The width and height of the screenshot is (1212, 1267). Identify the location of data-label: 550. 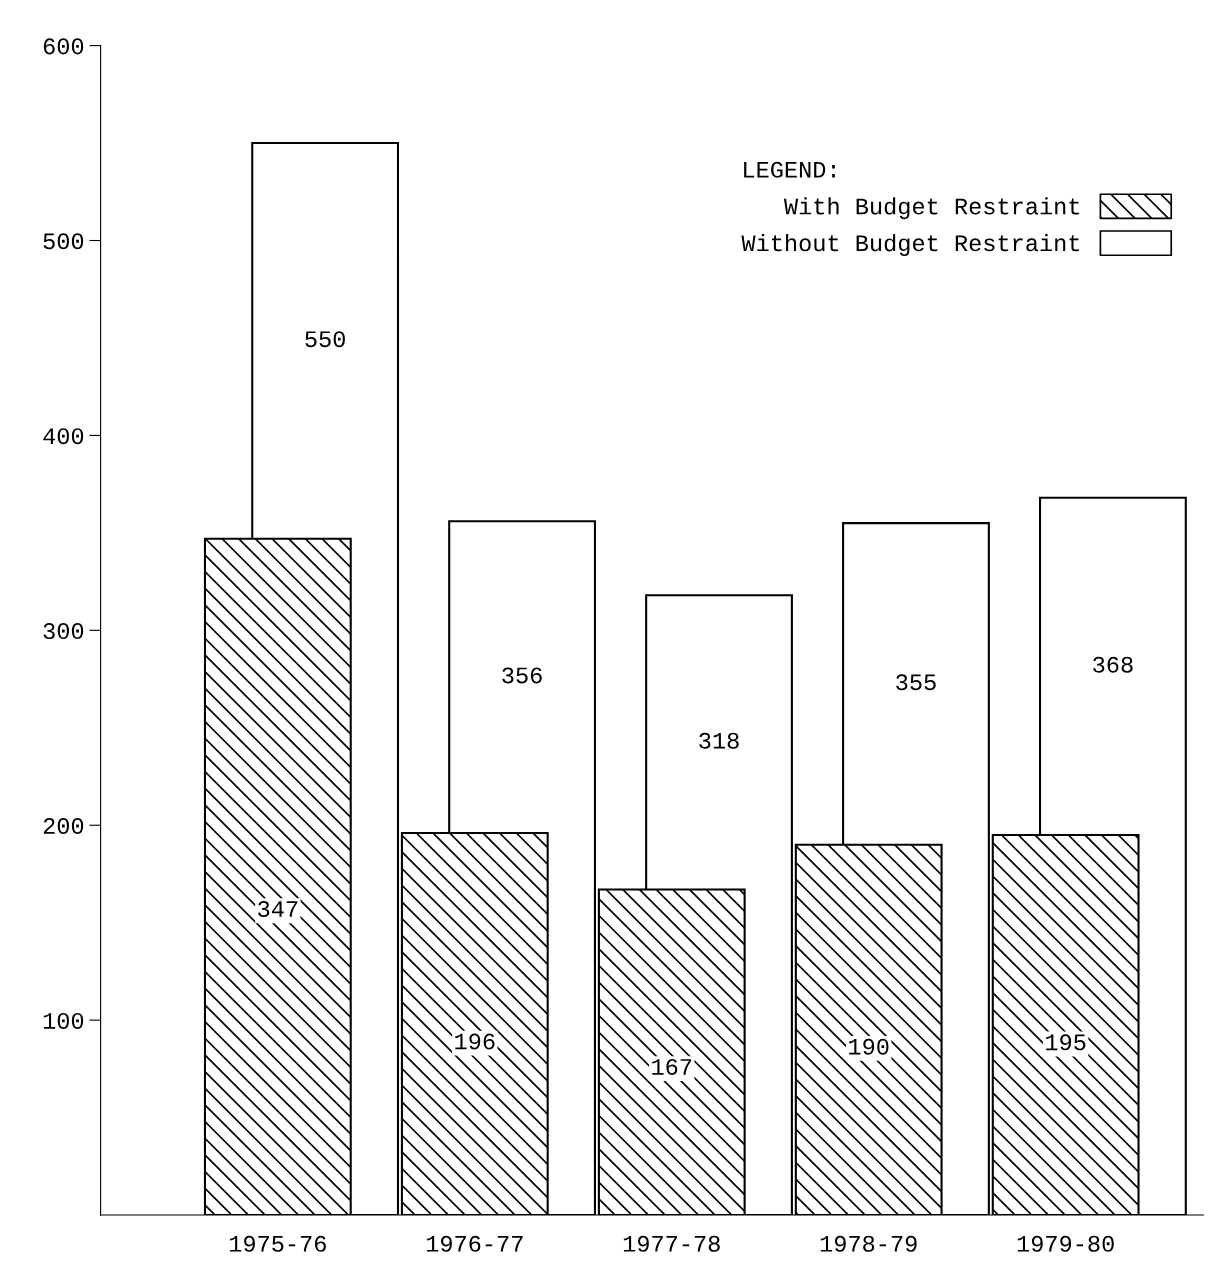
(325, 339).